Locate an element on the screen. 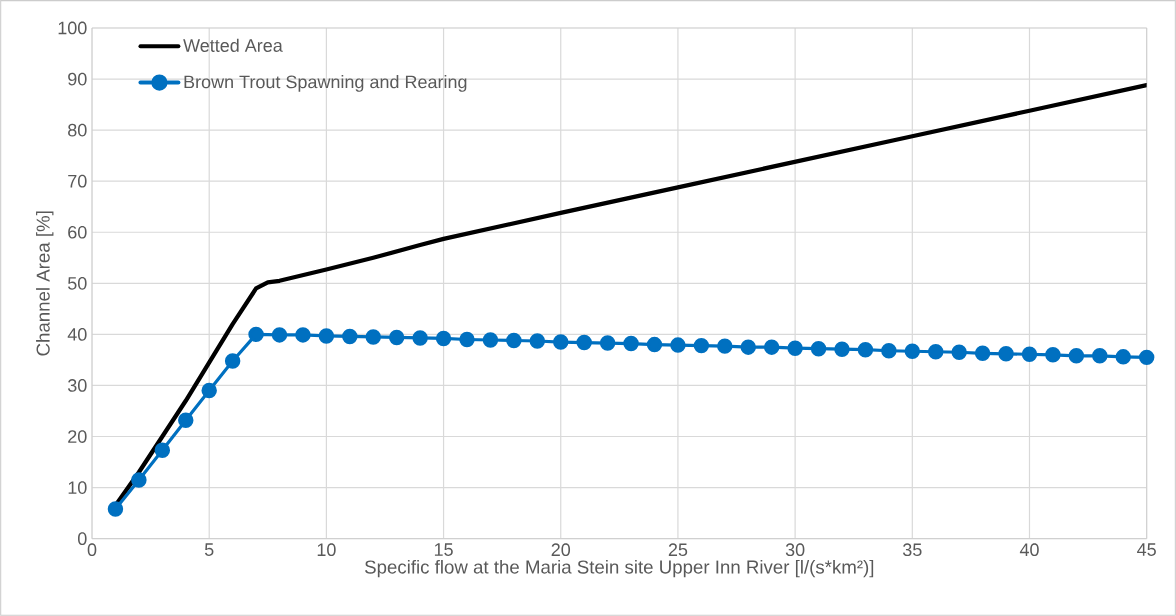 The height and width of the screenshot is (616, 1176). y-axis-title: Channel Area [%] is located at coordinates (45, 283).